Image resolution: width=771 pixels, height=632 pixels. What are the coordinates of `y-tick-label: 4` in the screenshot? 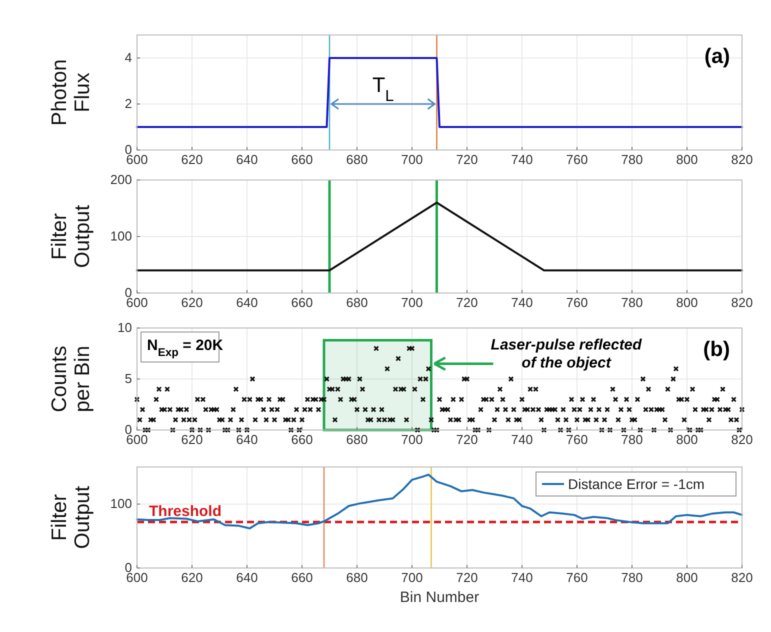 It's located at (128, 57).